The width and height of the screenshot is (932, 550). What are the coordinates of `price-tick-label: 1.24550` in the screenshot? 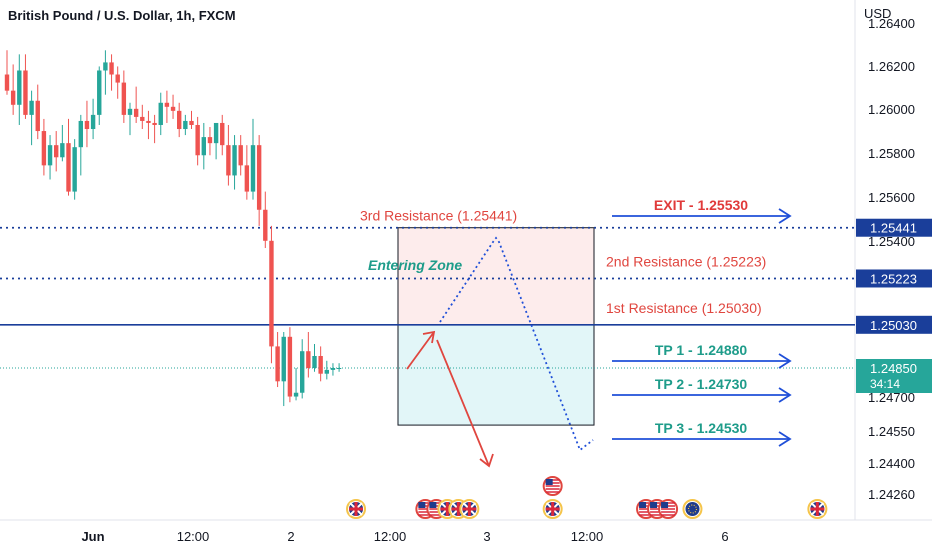 It's located at (891, 431).